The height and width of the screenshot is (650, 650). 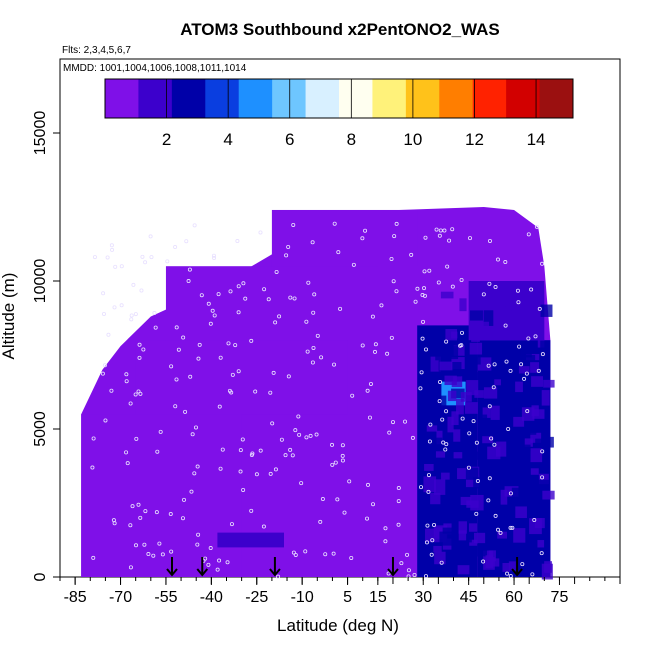 I want to click on x-tick-label: 60, so click(x=514, y=597).